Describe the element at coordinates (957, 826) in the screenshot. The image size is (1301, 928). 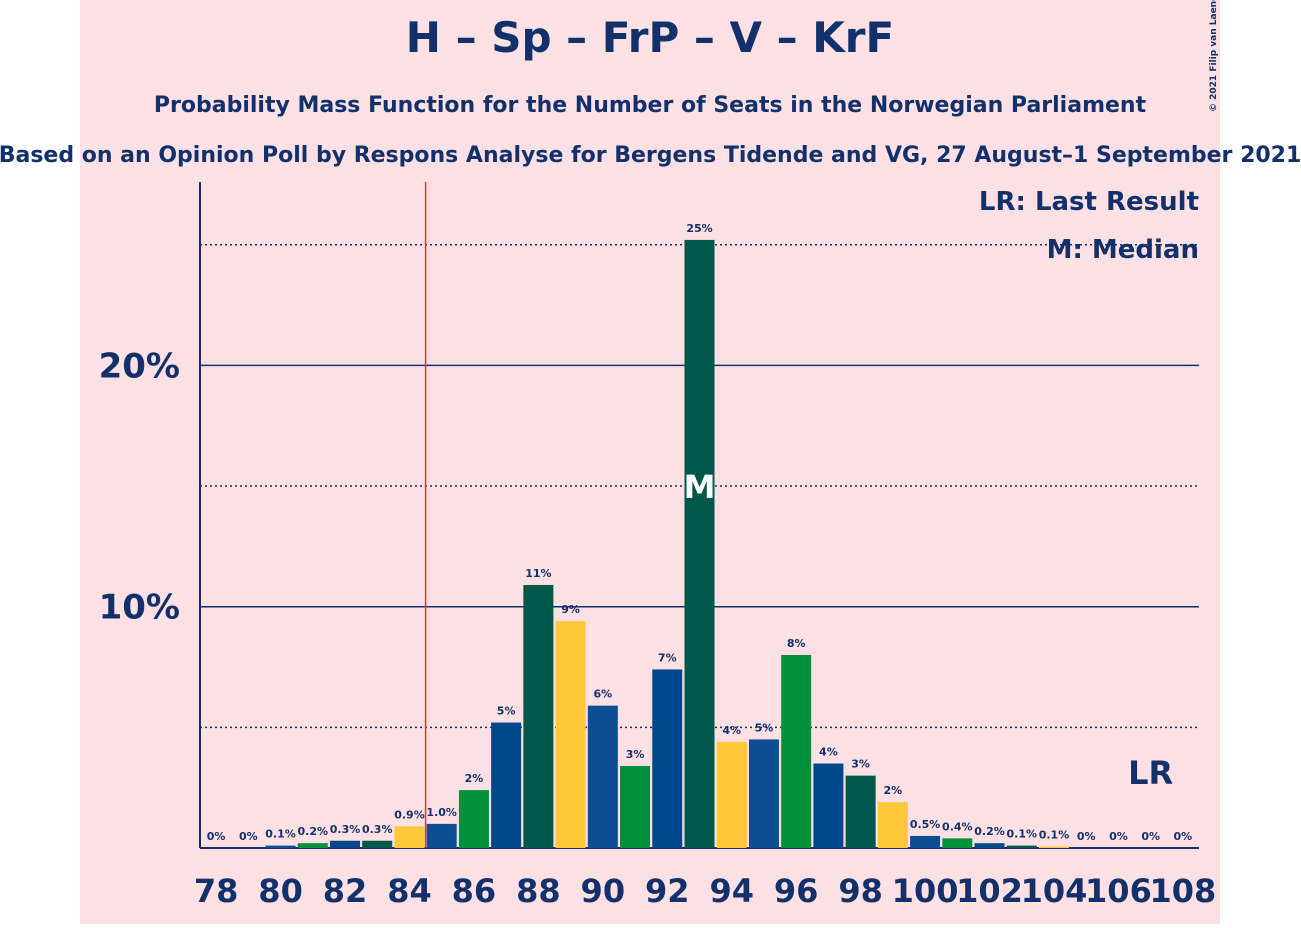
I see `data-label: 0.4%` at that location.